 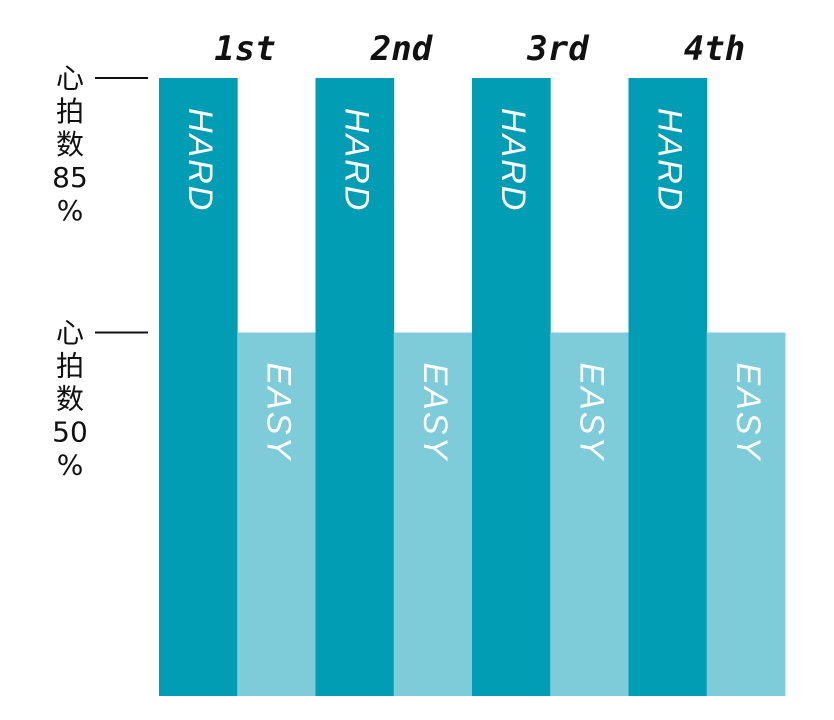 What do you see at coordinates (70, 111) in the screenshot?
I see `level-label-85-line-1: 拍` at bounding box center [70, 111].